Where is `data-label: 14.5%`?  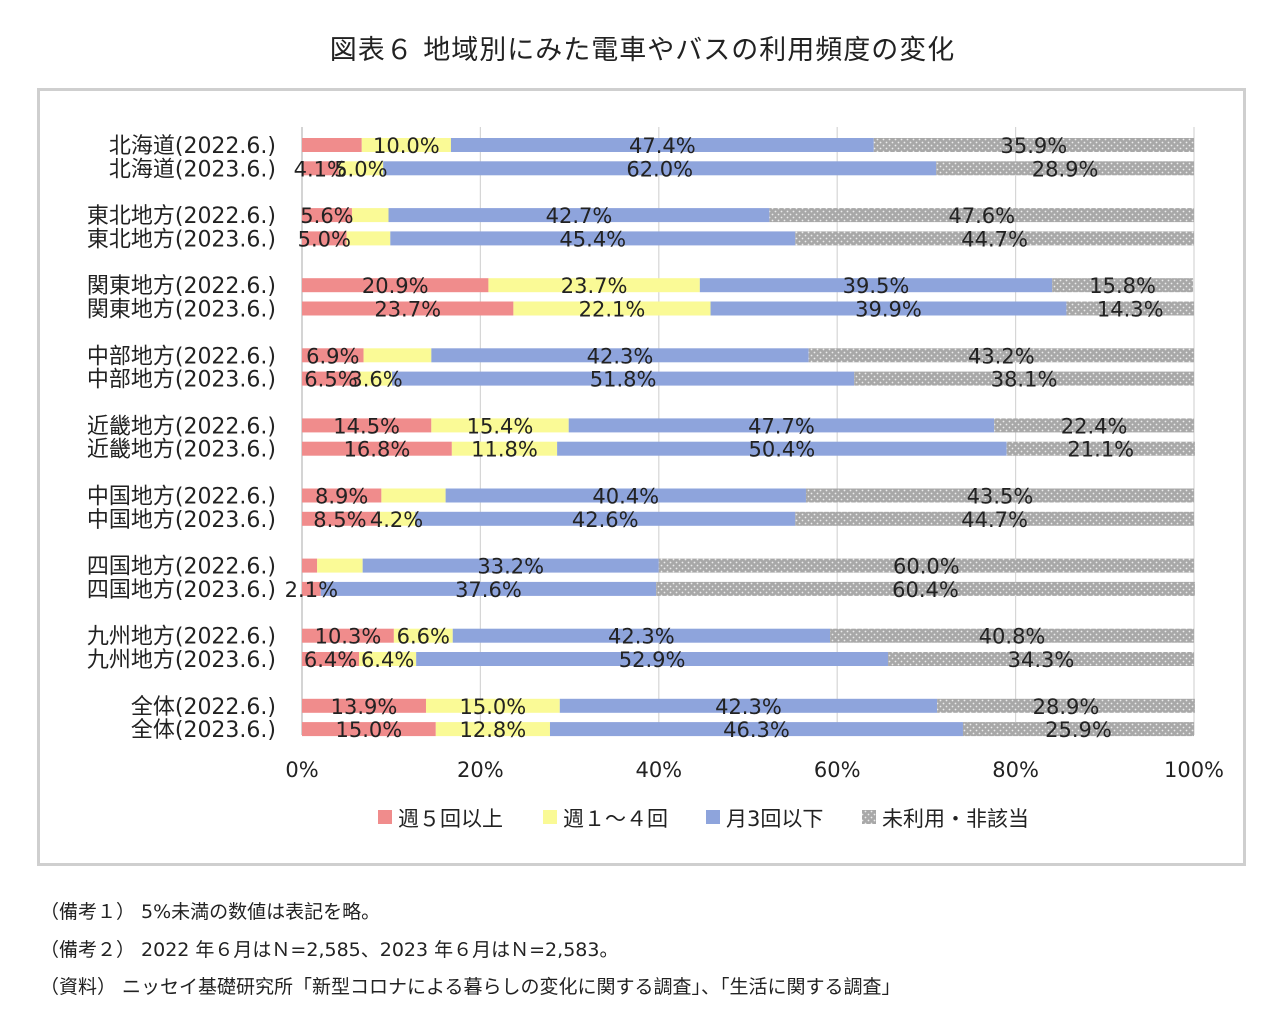 data-label: 14.5% is located at coordinates (366, 426).